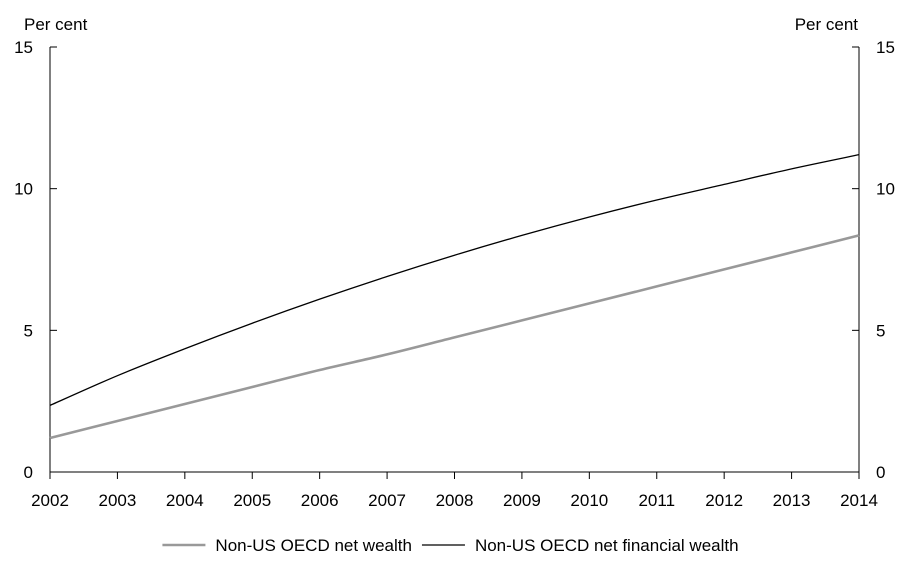 This screenshot has width=901, height=569. Describe the element at coordinates (455, 500) in the screenshot. I see `x-tick-label: 2008` at that location.